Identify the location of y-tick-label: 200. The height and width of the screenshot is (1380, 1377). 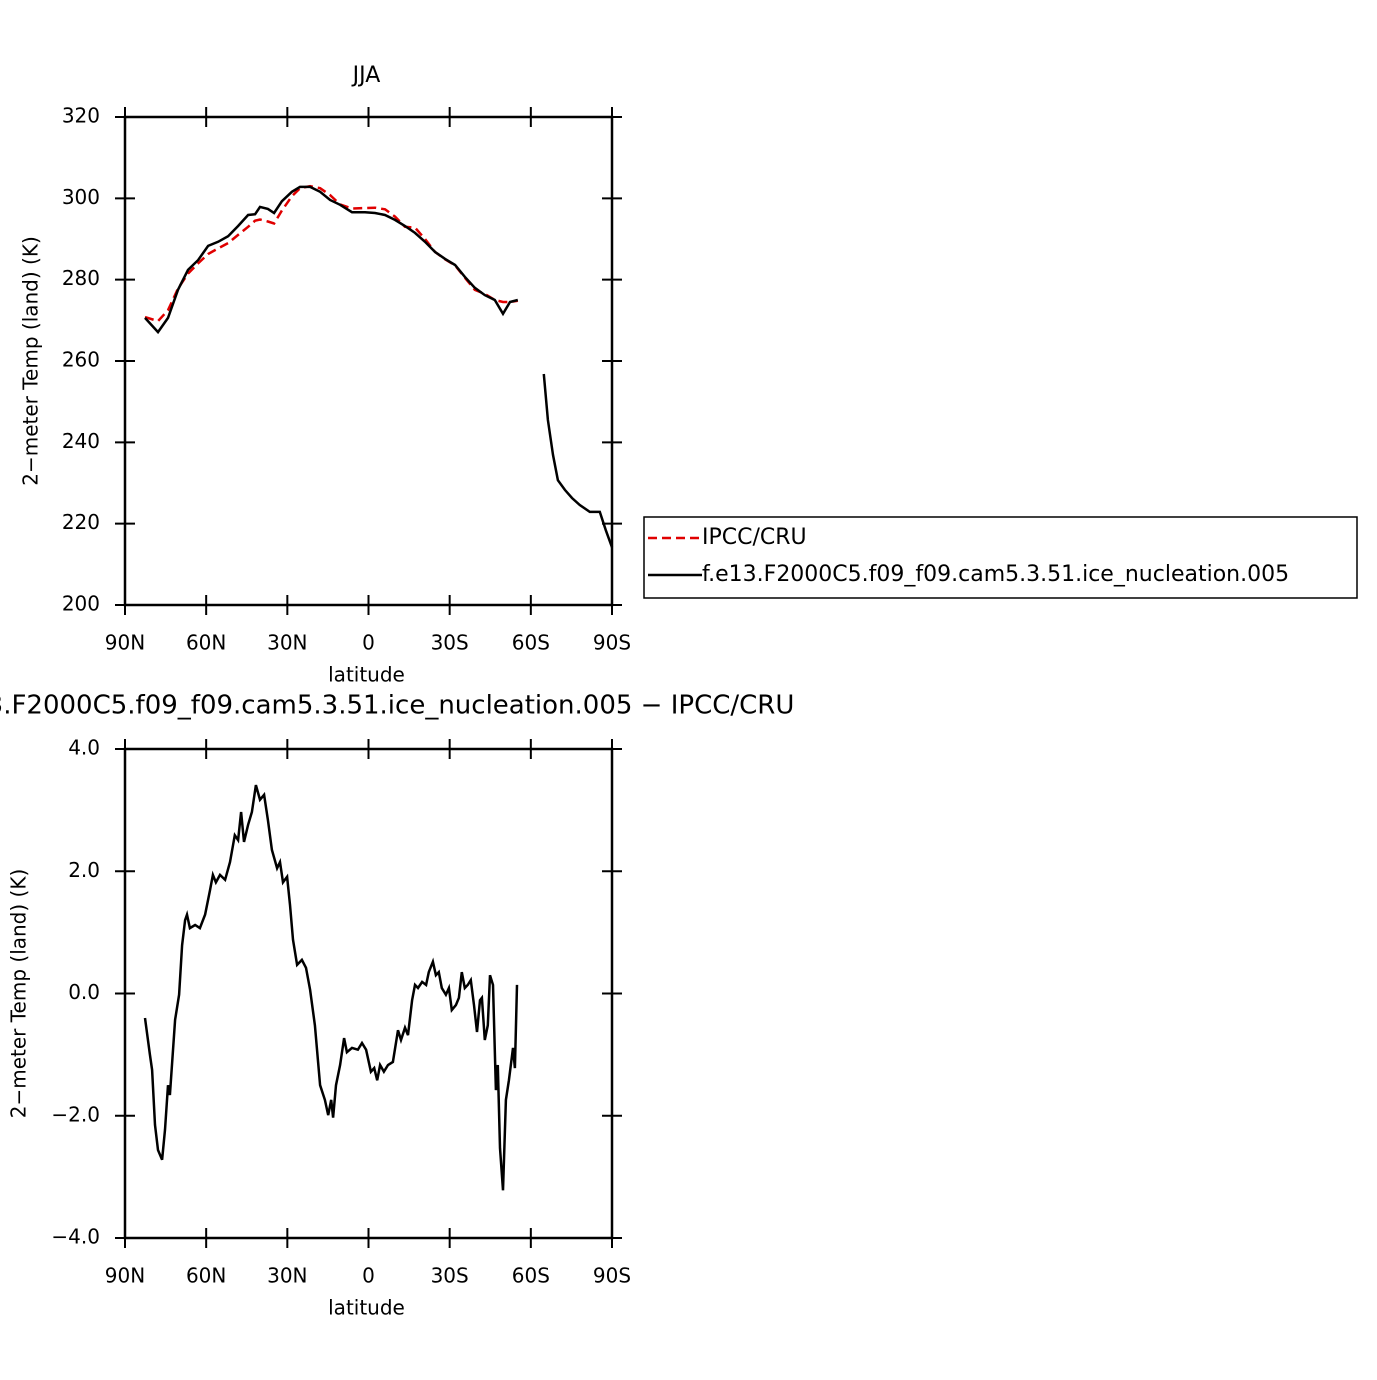
(81, 604).